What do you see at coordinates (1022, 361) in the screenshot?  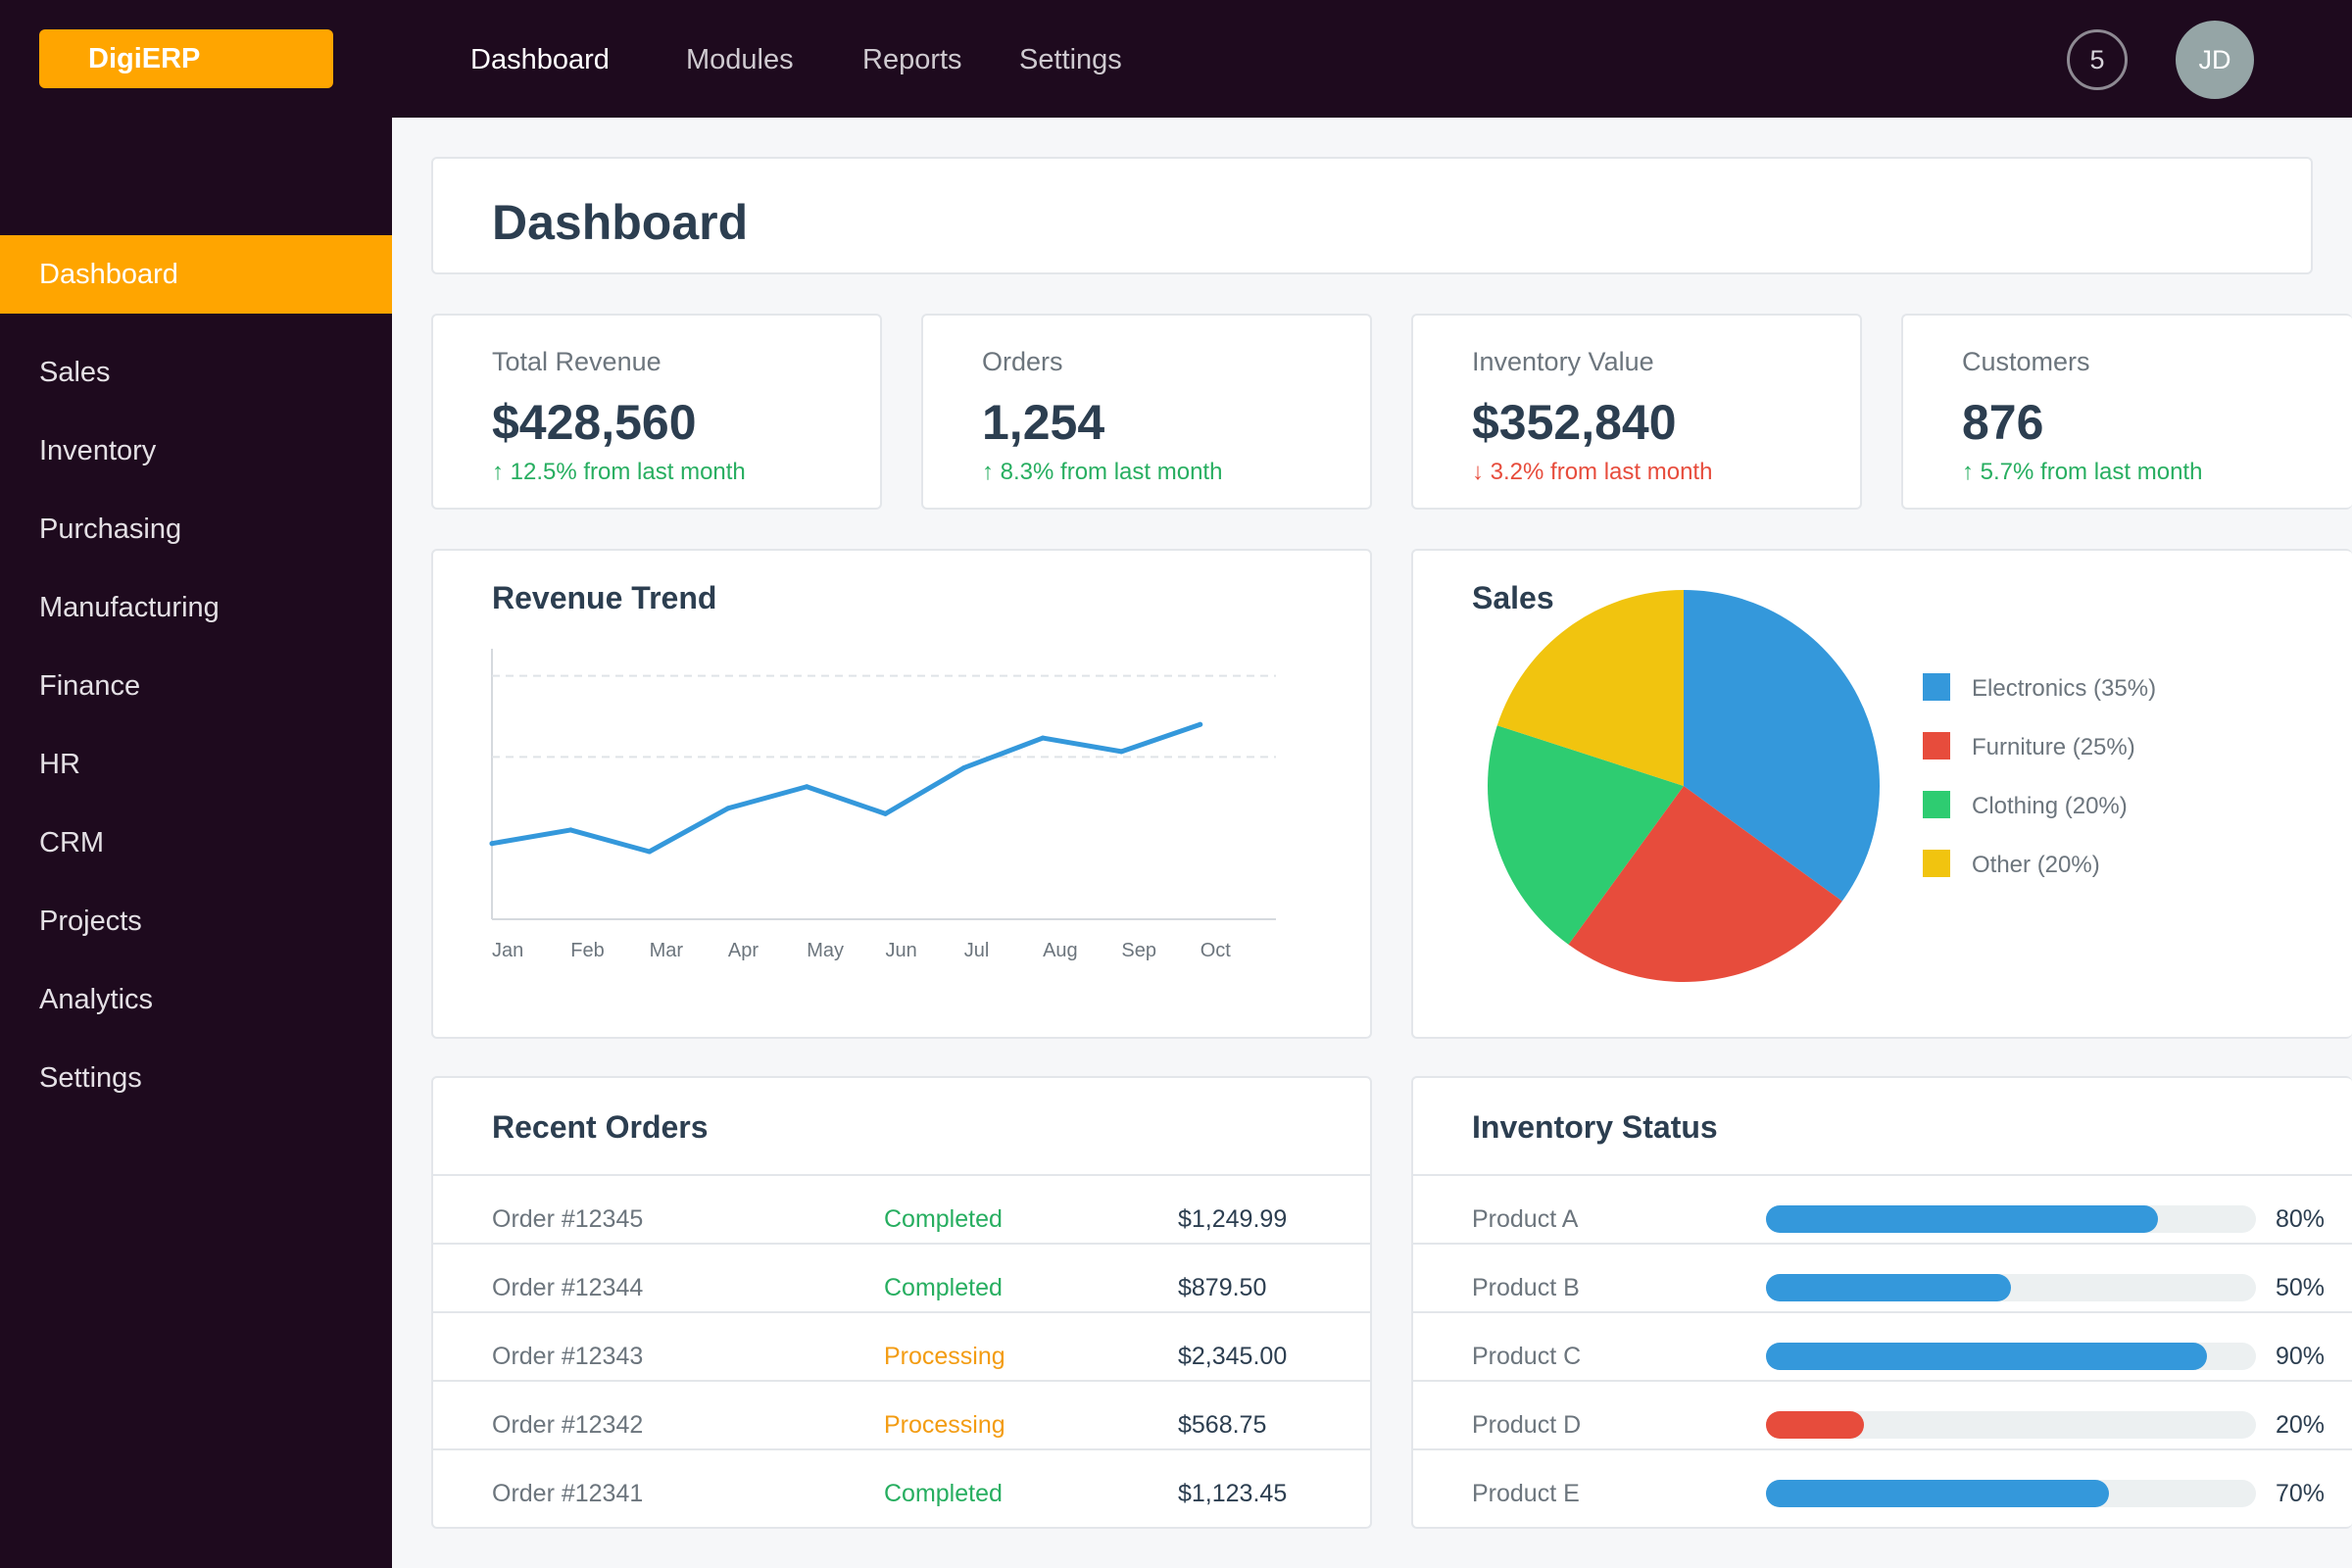 I see `stat-label: Orders` at bounding box center [1022, 361].